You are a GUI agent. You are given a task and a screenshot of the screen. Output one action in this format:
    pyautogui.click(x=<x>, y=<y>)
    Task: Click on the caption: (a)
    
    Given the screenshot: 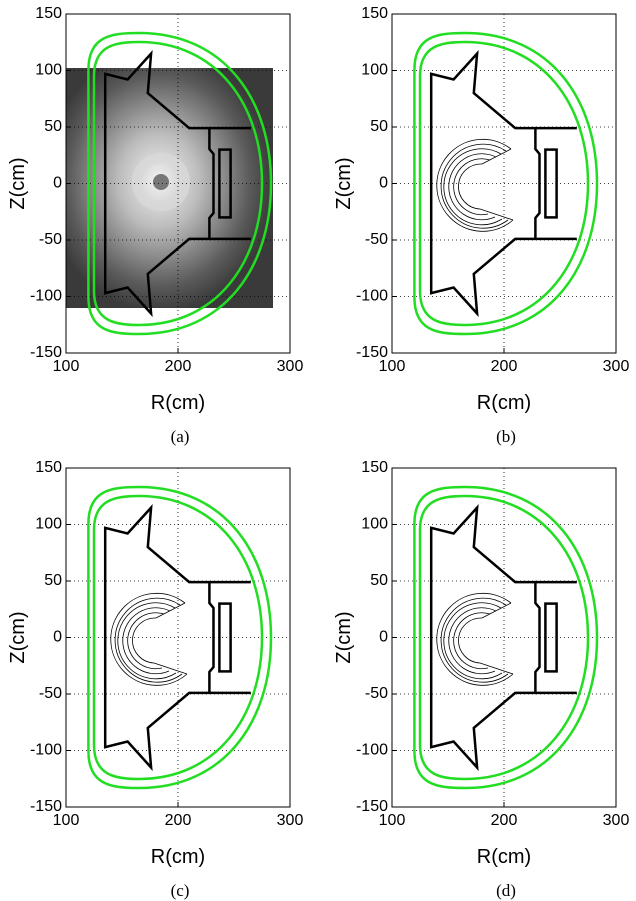 What is the action you would take?
    pyautogui.click(x=180, y=436)
    